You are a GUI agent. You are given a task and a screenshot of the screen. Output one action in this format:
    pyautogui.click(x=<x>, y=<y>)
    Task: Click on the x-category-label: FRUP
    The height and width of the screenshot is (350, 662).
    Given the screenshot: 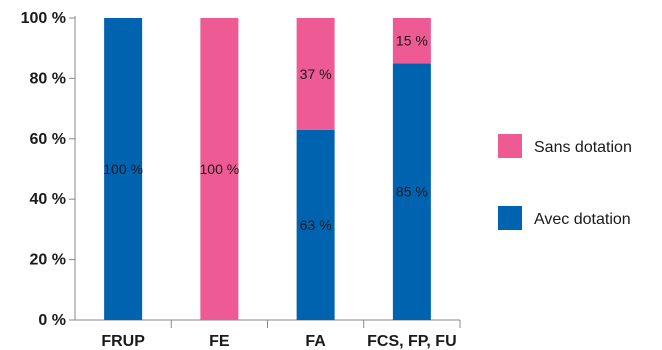 What is the action you would take?
    pyautogui.click(x=123, y=341)
    